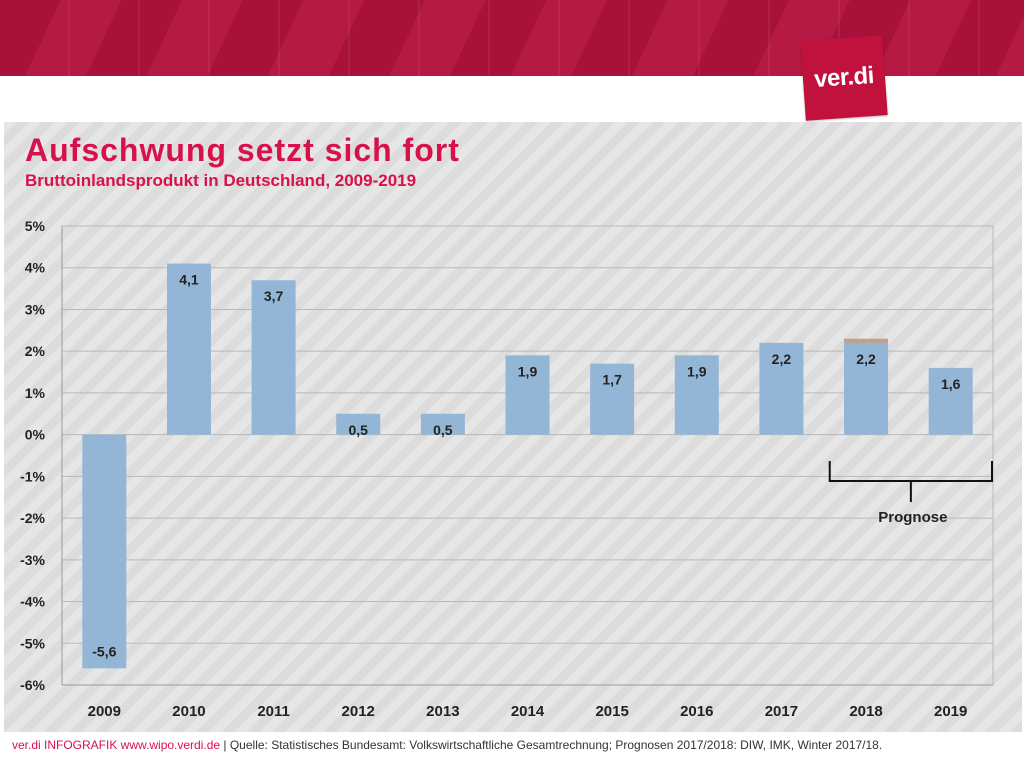 The width and height of the screenshot is (1024, 768). What do you see at coordinates (528, 371) in the screenshot?
I see `data-label-2014: 1,9` at bounding box center [528, 371].